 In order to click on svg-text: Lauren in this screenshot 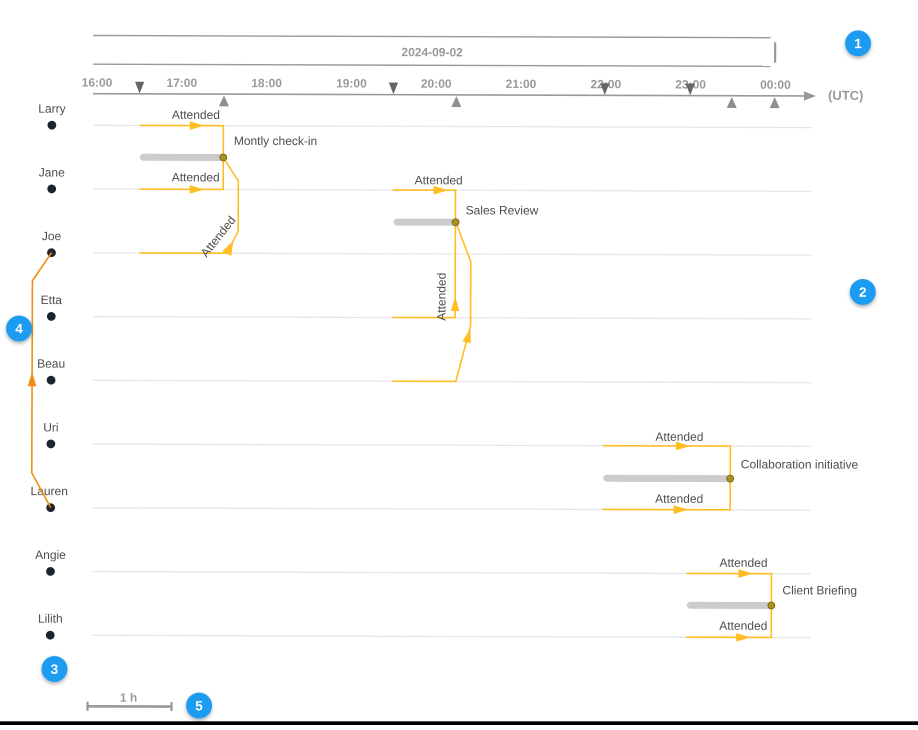, I will do `click(49, 491)`.